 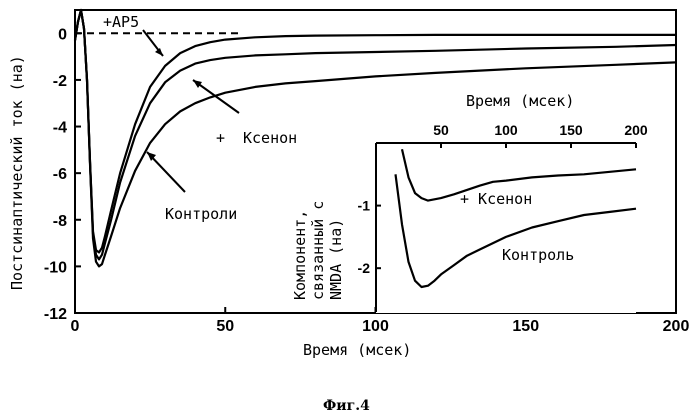 What do you see at coordinates (60, 81) in the screenshot?
I see `main-y-tick-label: -2` at bounding box center [60, 81].